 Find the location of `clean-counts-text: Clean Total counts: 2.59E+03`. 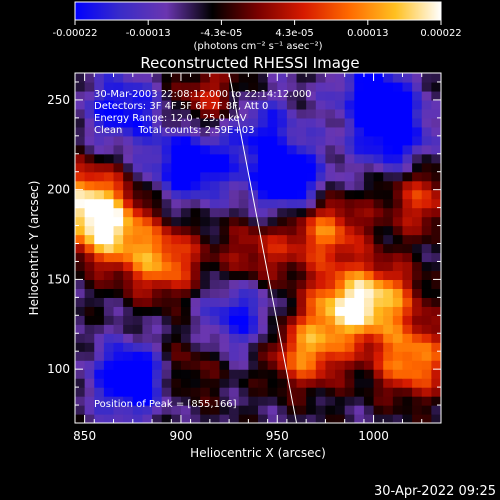

clean-counts-text: Clean Total counts: 2.59E+03 is located at coordinates (174, 130).